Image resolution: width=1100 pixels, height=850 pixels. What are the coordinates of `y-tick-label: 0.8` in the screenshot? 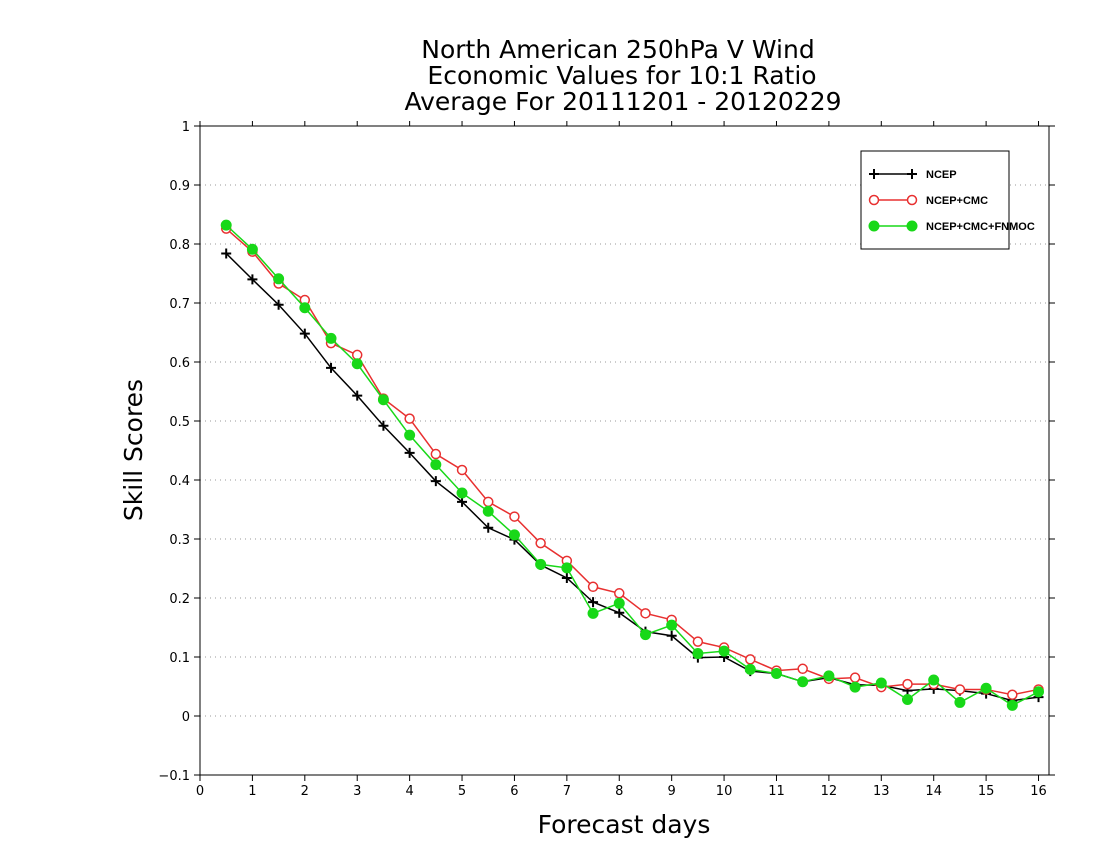 It's located at (179, 245).